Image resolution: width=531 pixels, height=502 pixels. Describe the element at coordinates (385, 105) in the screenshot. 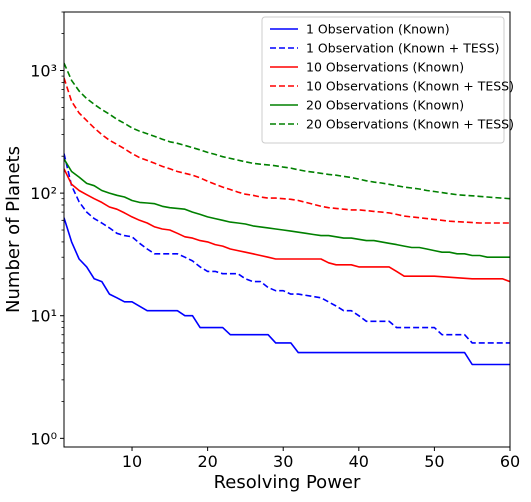

I see `legend-label: 20 Observations (Known)` at that location.